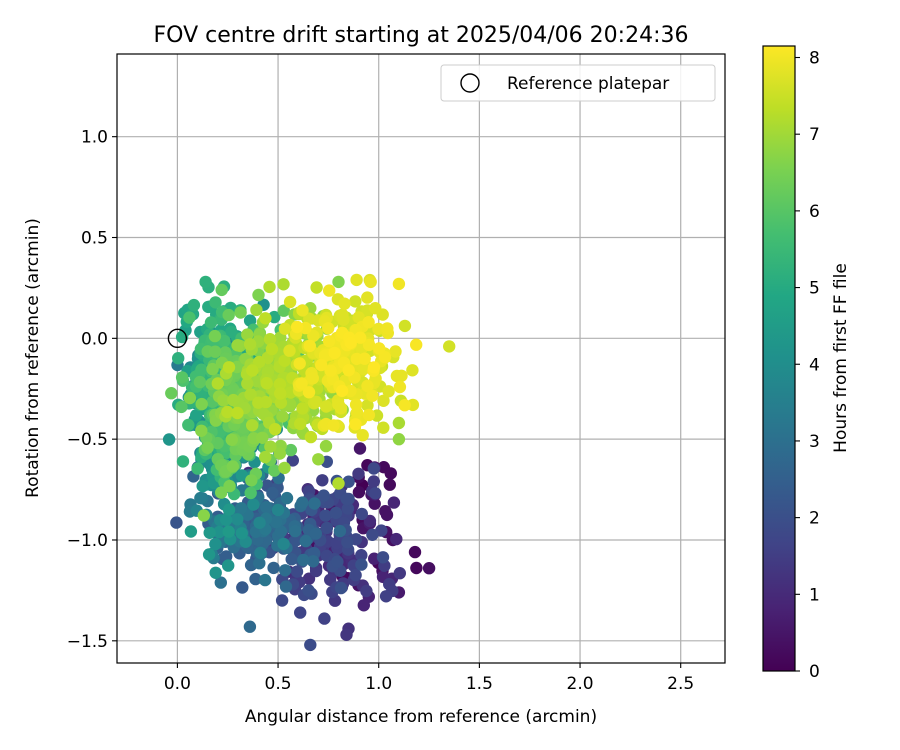 Image resolution: width=900 pixels, height=750 pixels. What do you see at coordinates (578, 83) in the screenshot?
I see `legend-box` at bounding box center [578, 83].